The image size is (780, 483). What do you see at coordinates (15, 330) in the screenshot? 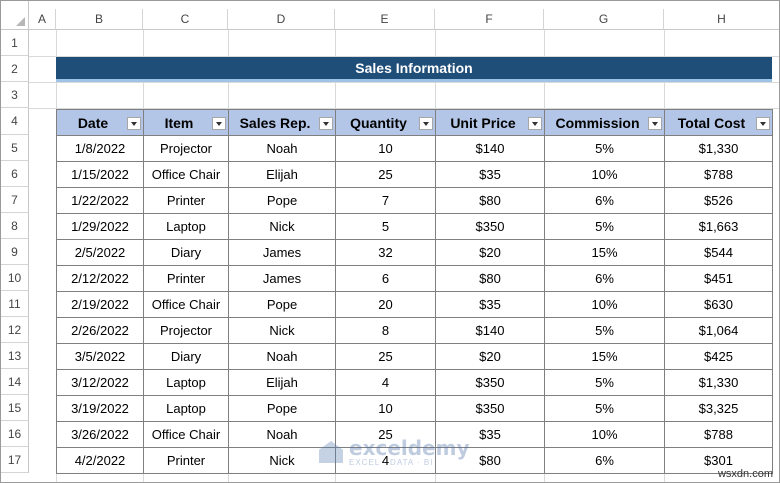
I see `row-header-12: 12` at bounding box center [15, 330].